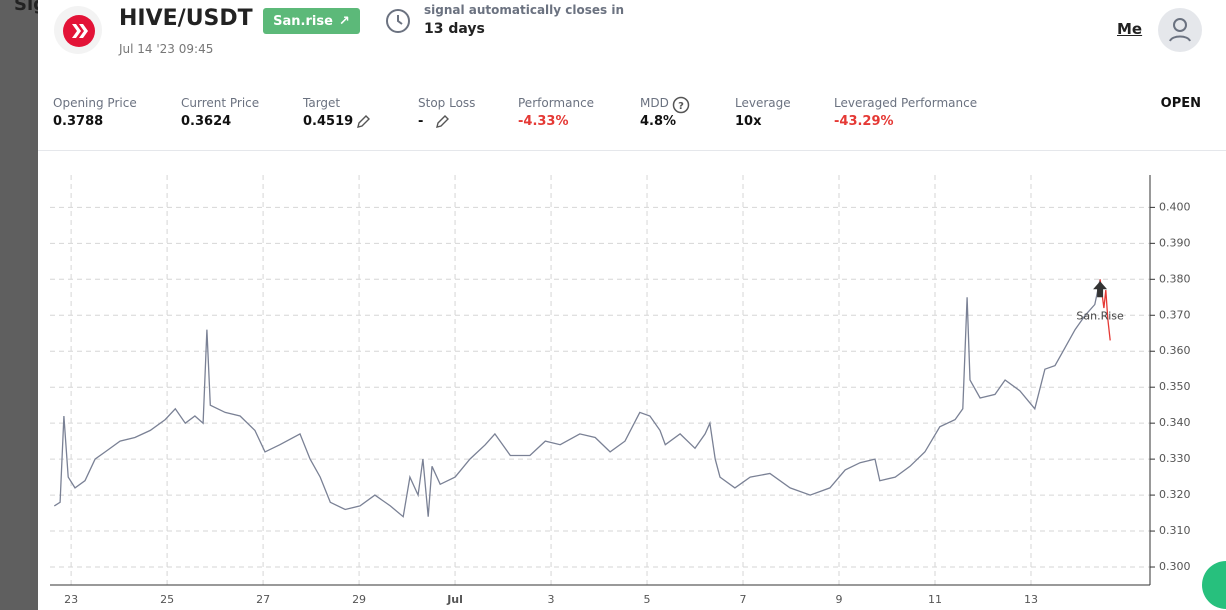 The width and height of the screenshot is (1226, 610). Describe the element at coordinates (1130, 29) in the screenshot. I see `user-link: Me` at that location.